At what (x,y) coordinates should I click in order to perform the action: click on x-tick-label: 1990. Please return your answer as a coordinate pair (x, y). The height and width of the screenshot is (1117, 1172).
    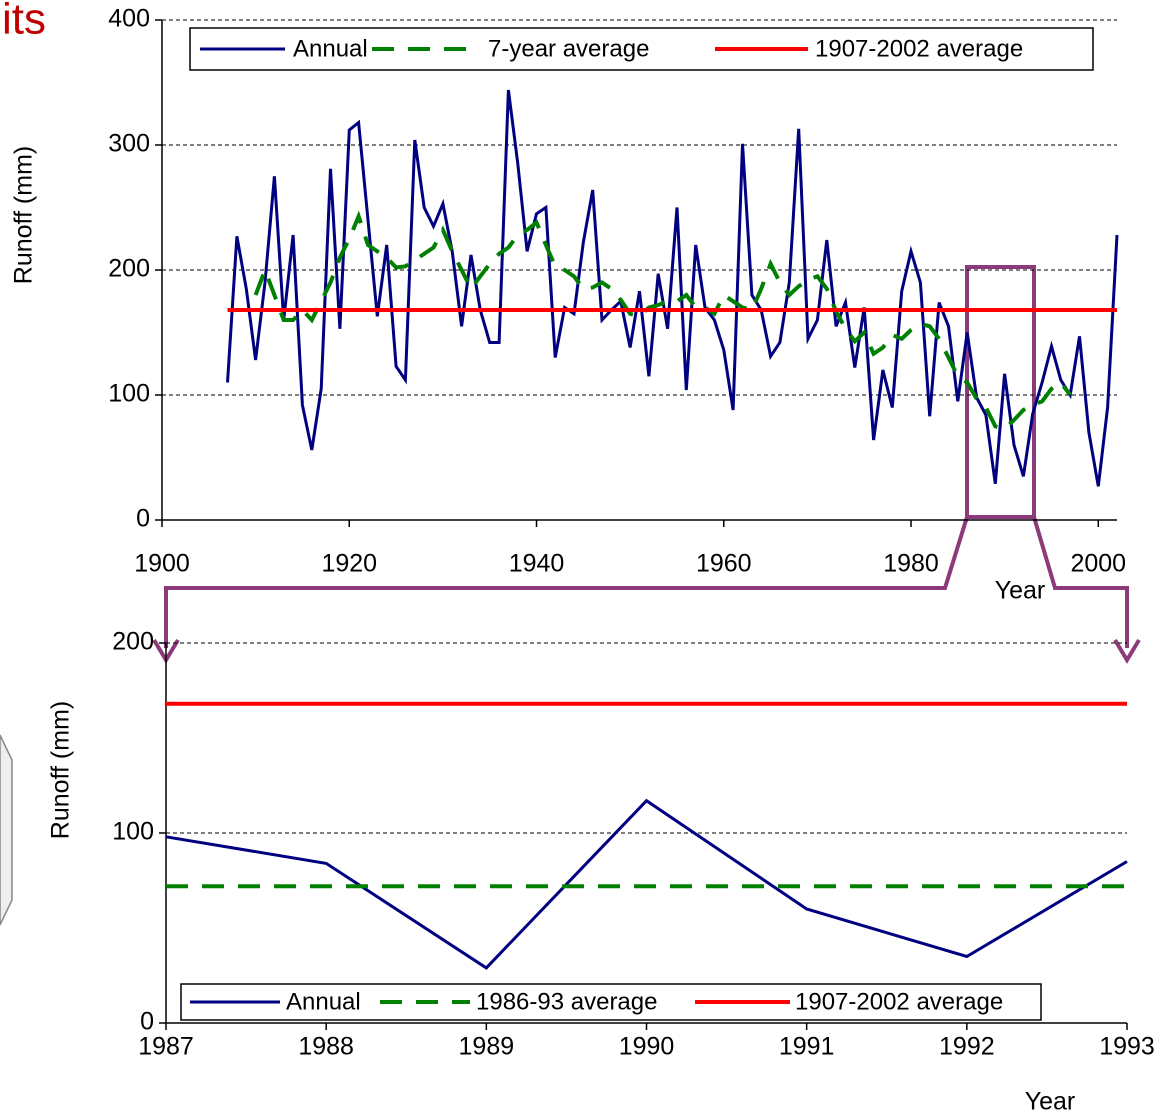
    Looking at the image, I should click on (647, 1047).